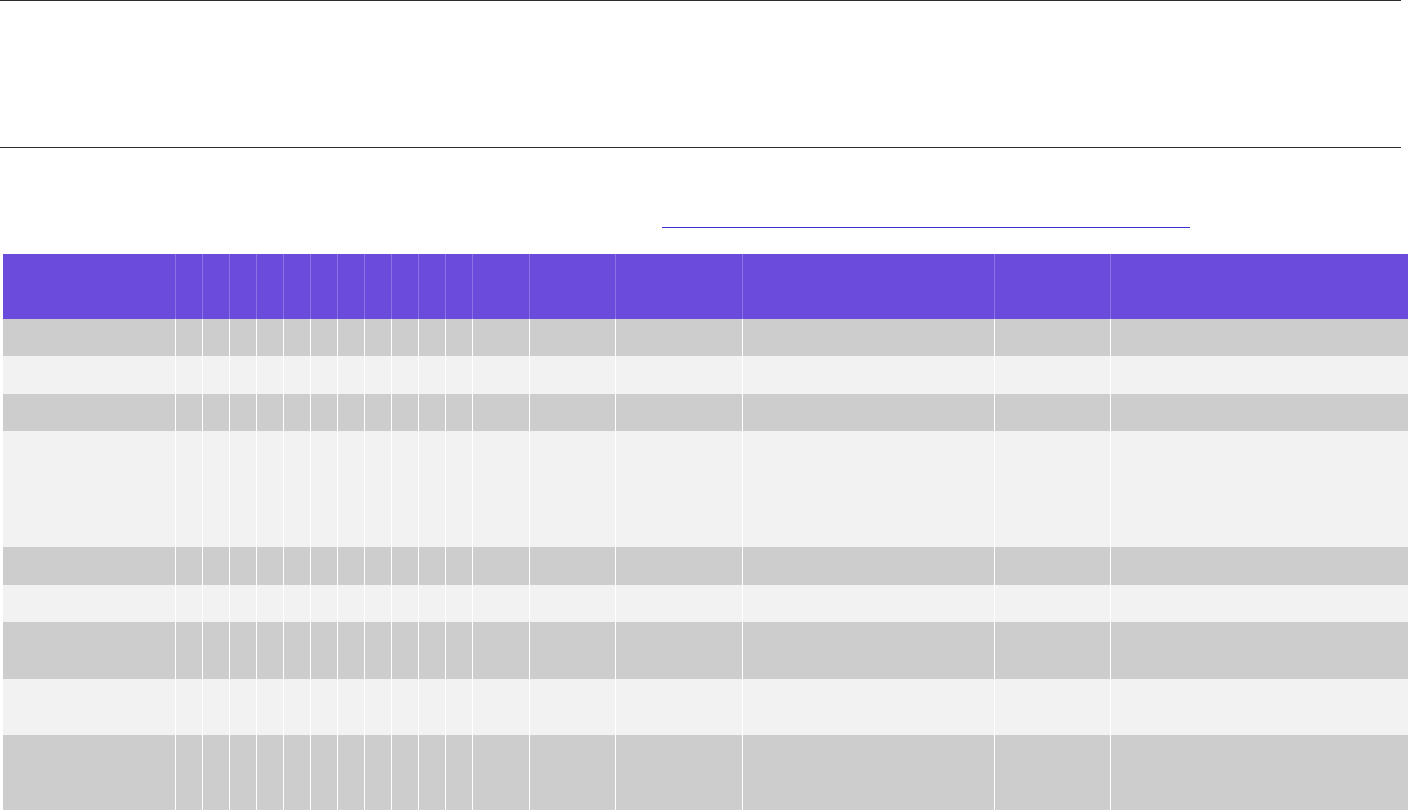 This screenshot has width=1409, height=811. I want to click on header-bottom-rule, so click(700, 147).